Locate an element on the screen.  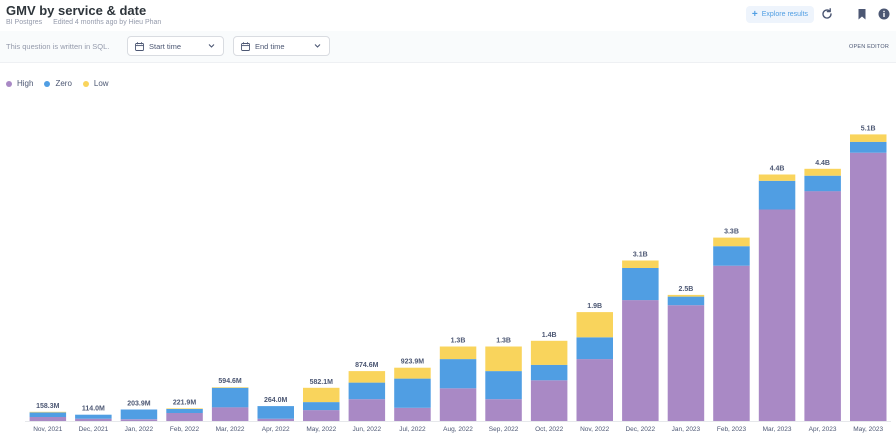
x-tick-label-14: Jan, 2023 is located at coordinates (686, 429).